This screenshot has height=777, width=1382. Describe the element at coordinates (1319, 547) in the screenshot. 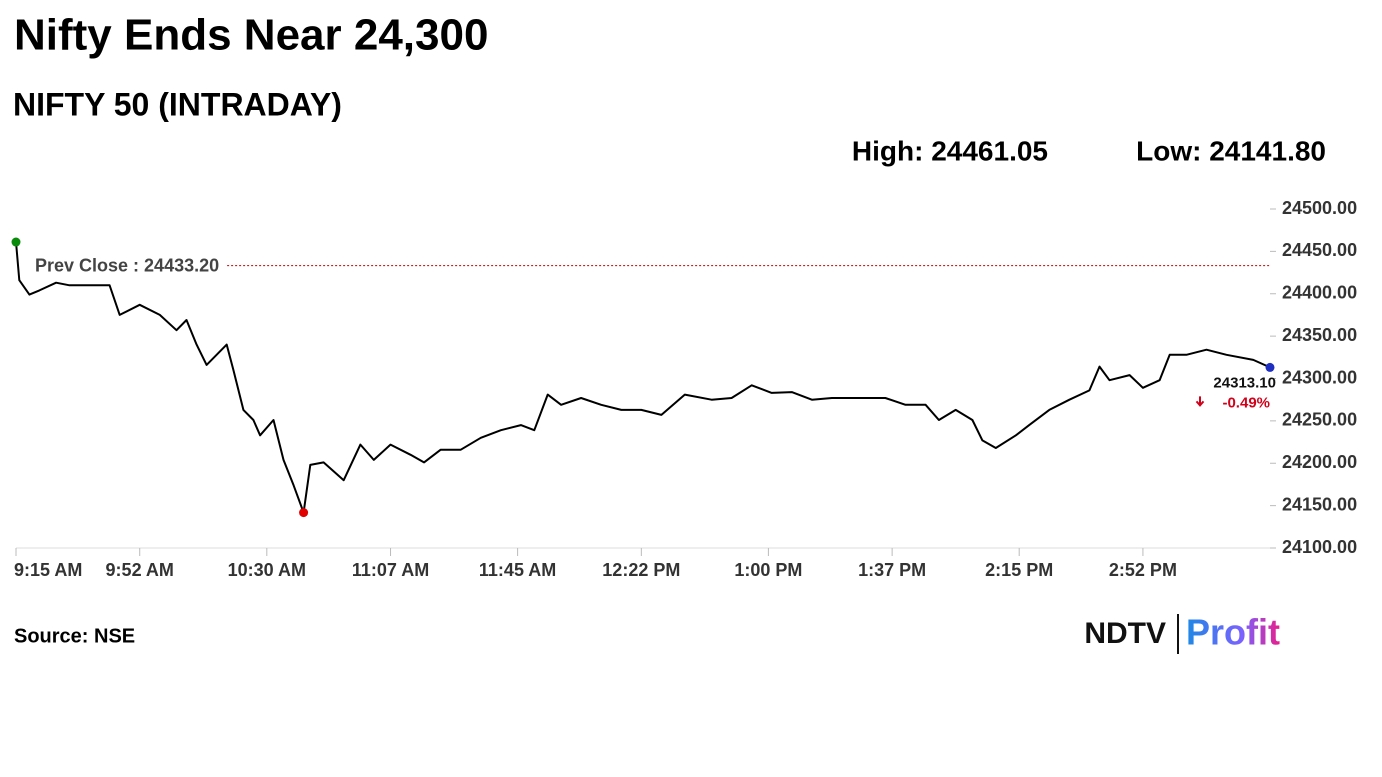

I see `y-tick-label: 24100.00` at that location.